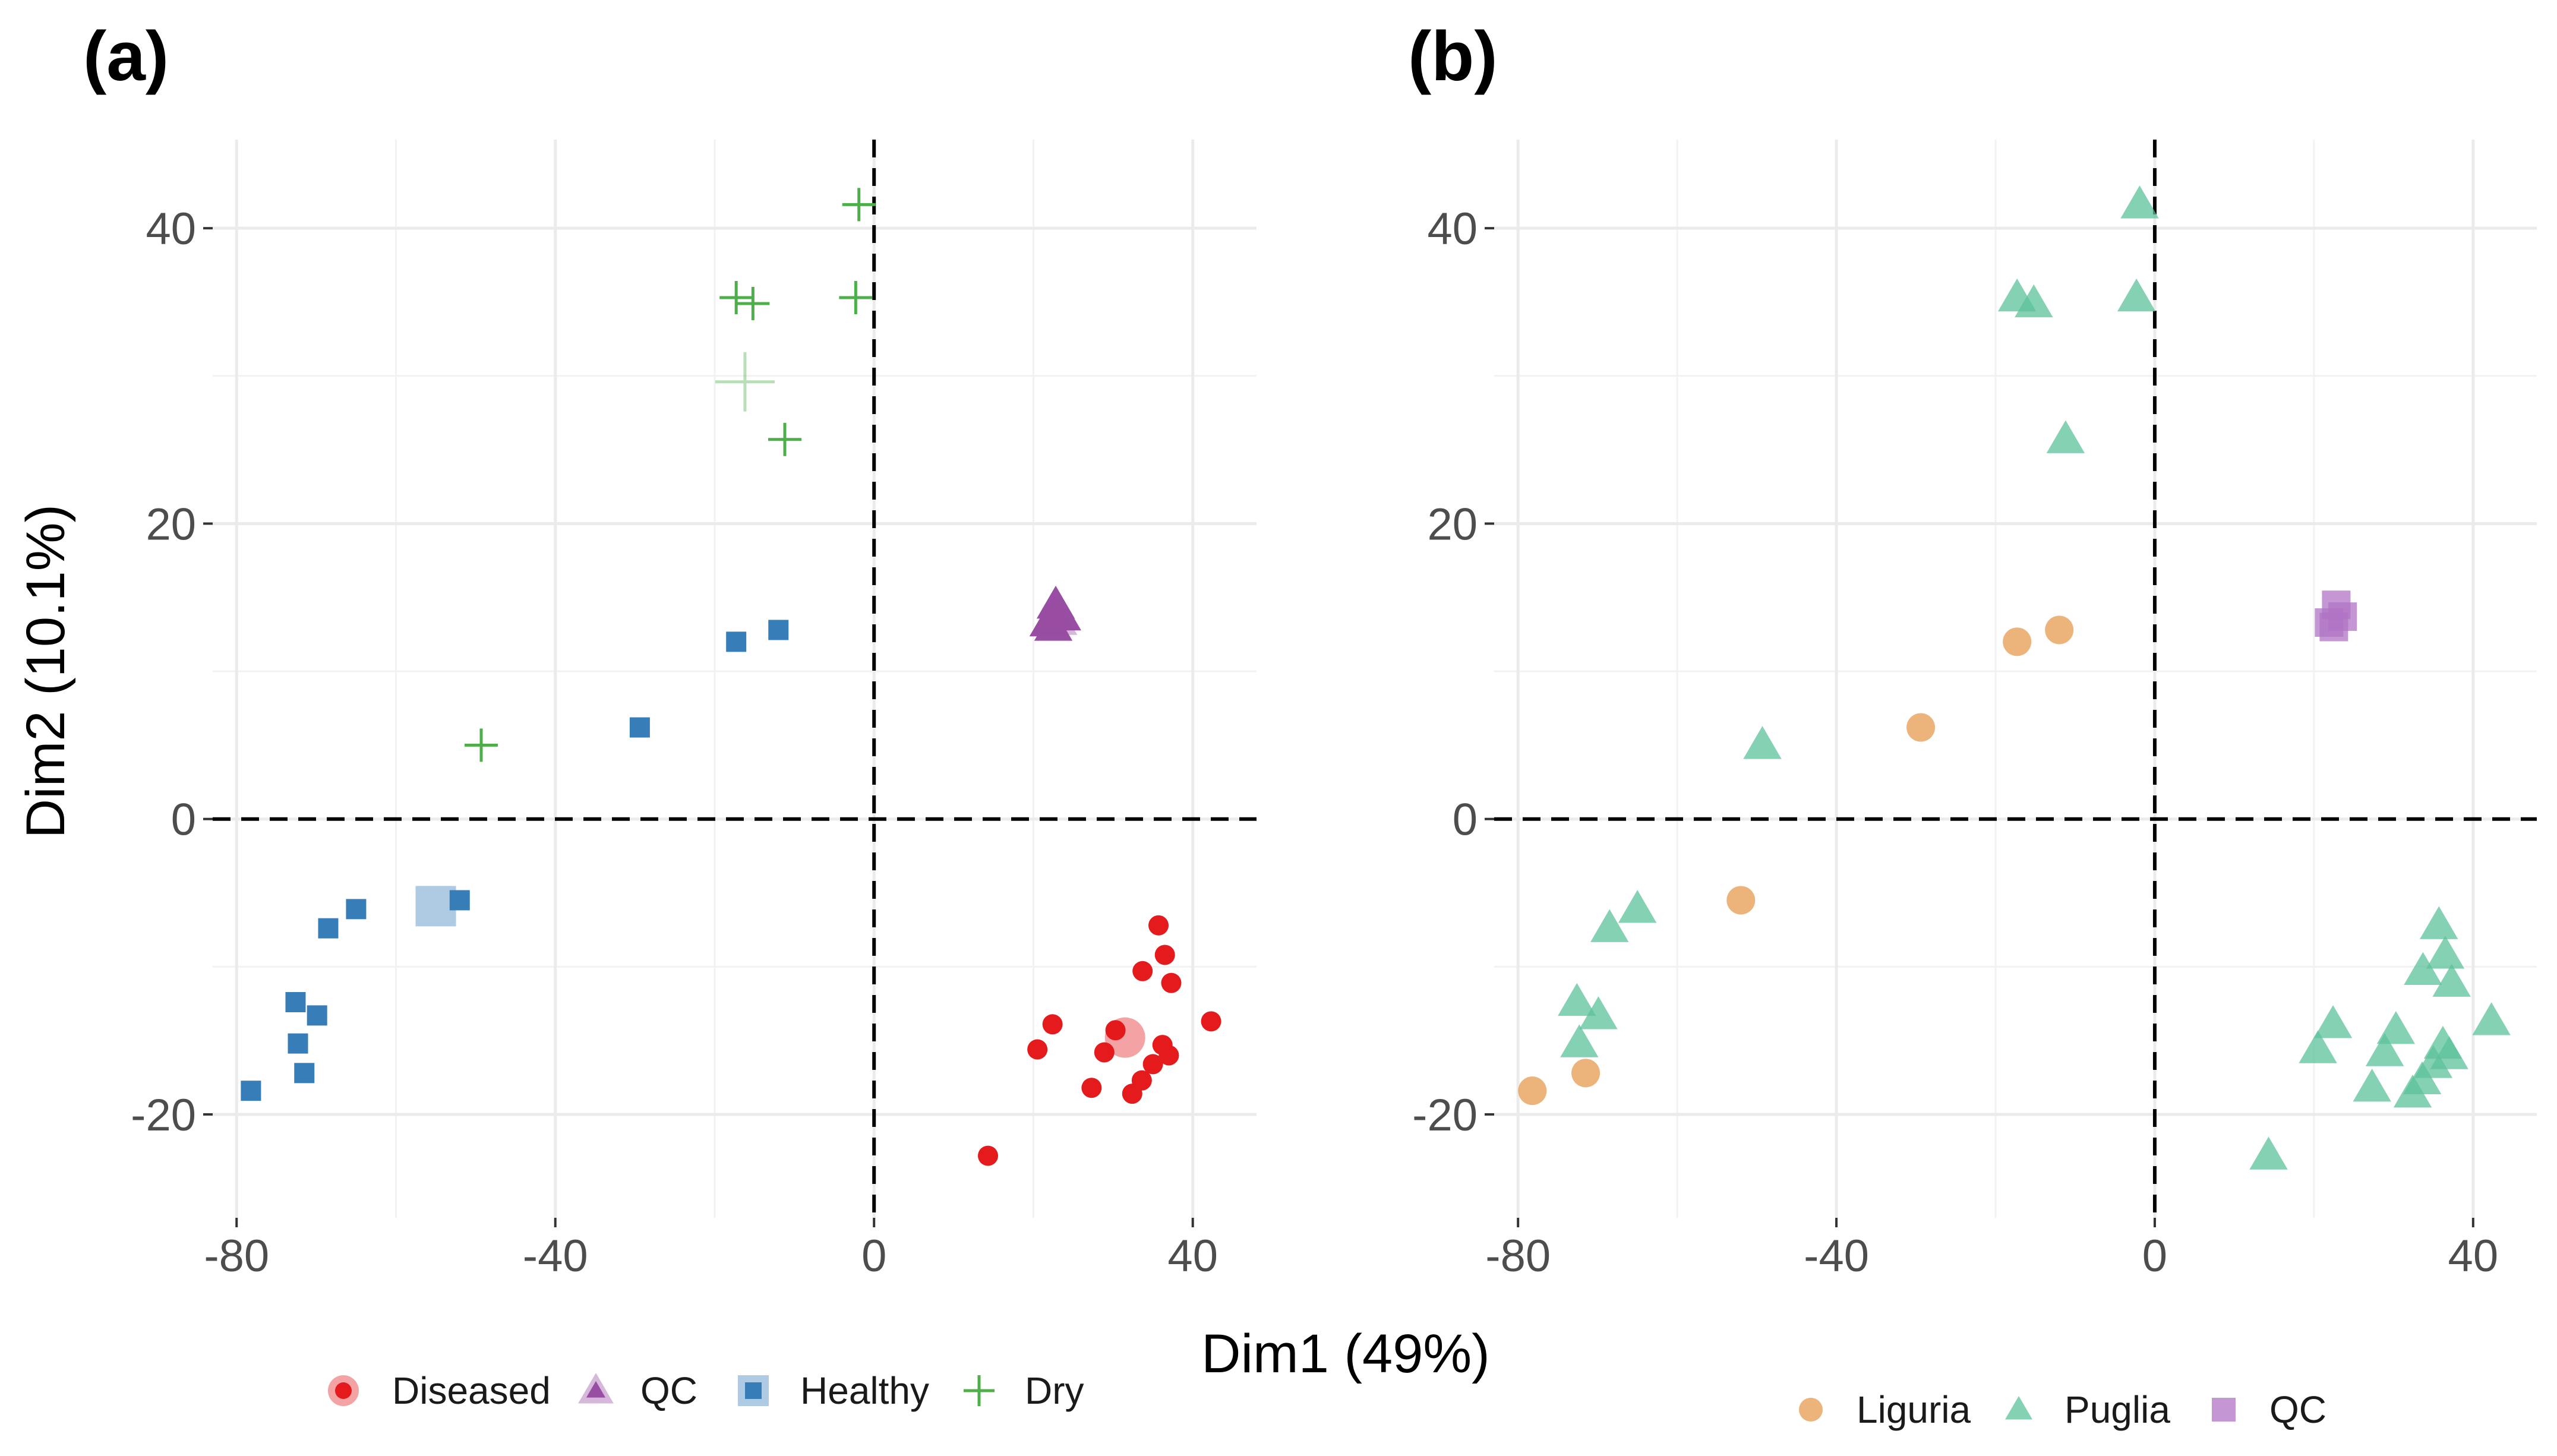 The height and width of the screenshot is (1456, 2557). I want to click on legend-key-liguria, so click(1811, 1410).